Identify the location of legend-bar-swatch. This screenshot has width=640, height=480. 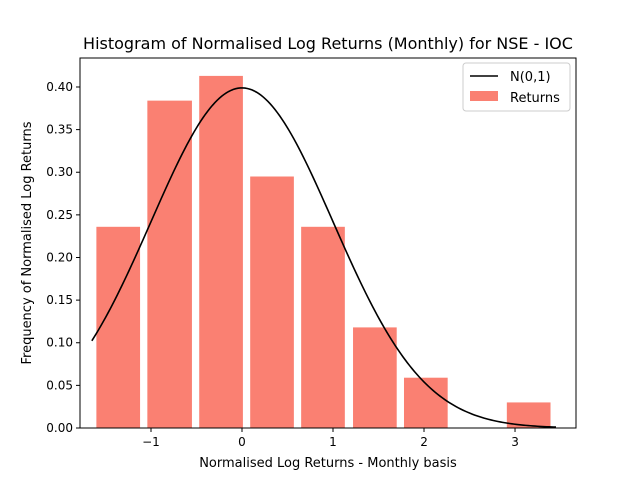
(484, 96).